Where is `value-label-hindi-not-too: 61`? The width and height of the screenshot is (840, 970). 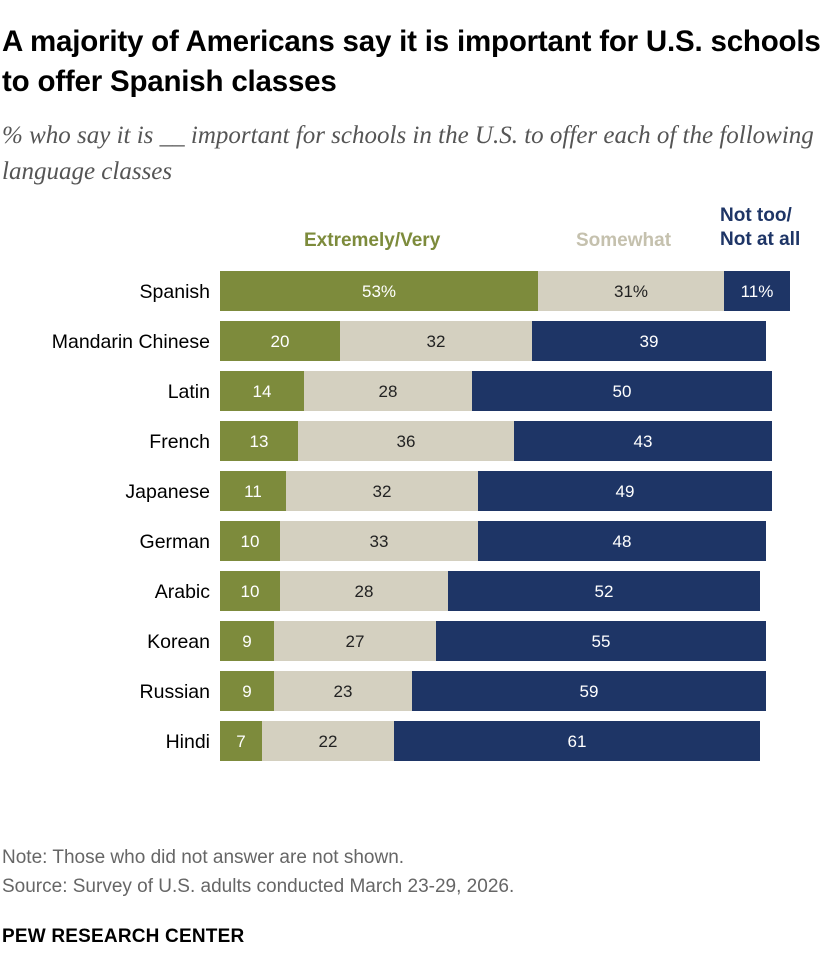 value-label-hindi-not-too: 61 is located at coordinates (577, 741).